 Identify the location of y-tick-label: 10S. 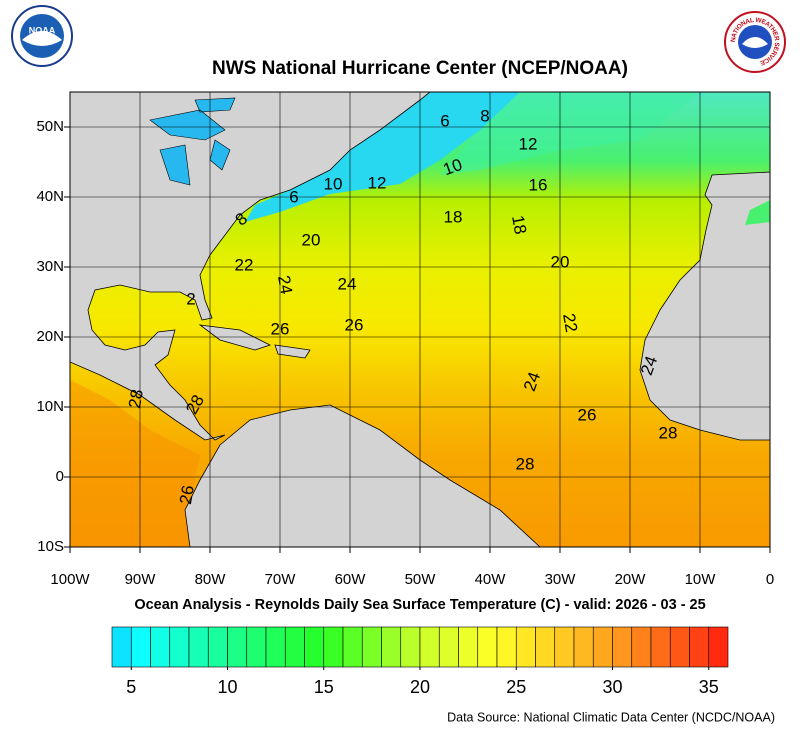
(50, 546).